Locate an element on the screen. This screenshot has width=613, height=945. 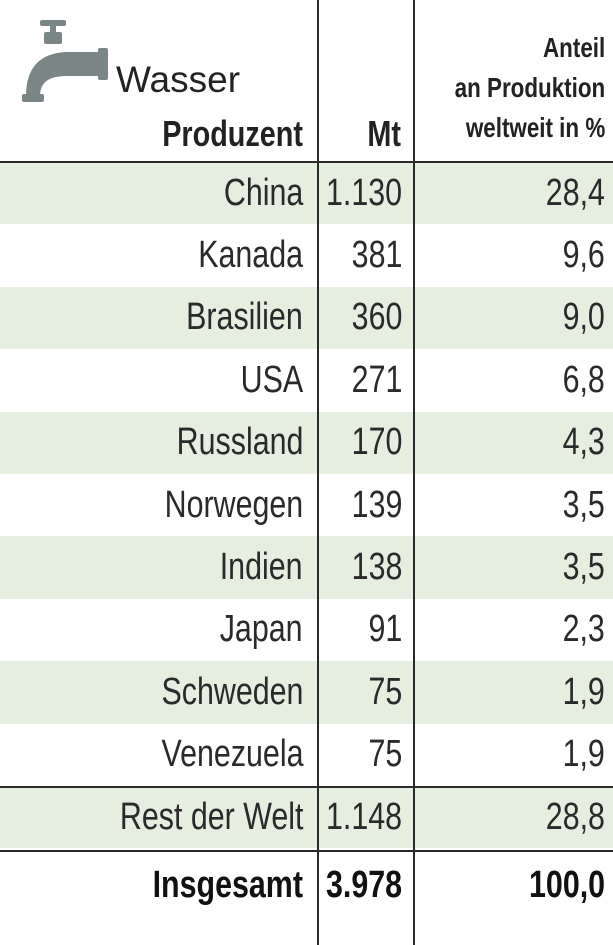
table-row: Kanada 381 9,6 is located at coordinates (306, 255).